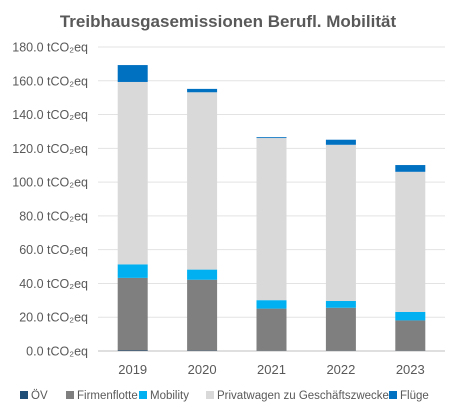  I want to click on y-tick-label: 80.0 tCO₂eq, so click(53, 216).